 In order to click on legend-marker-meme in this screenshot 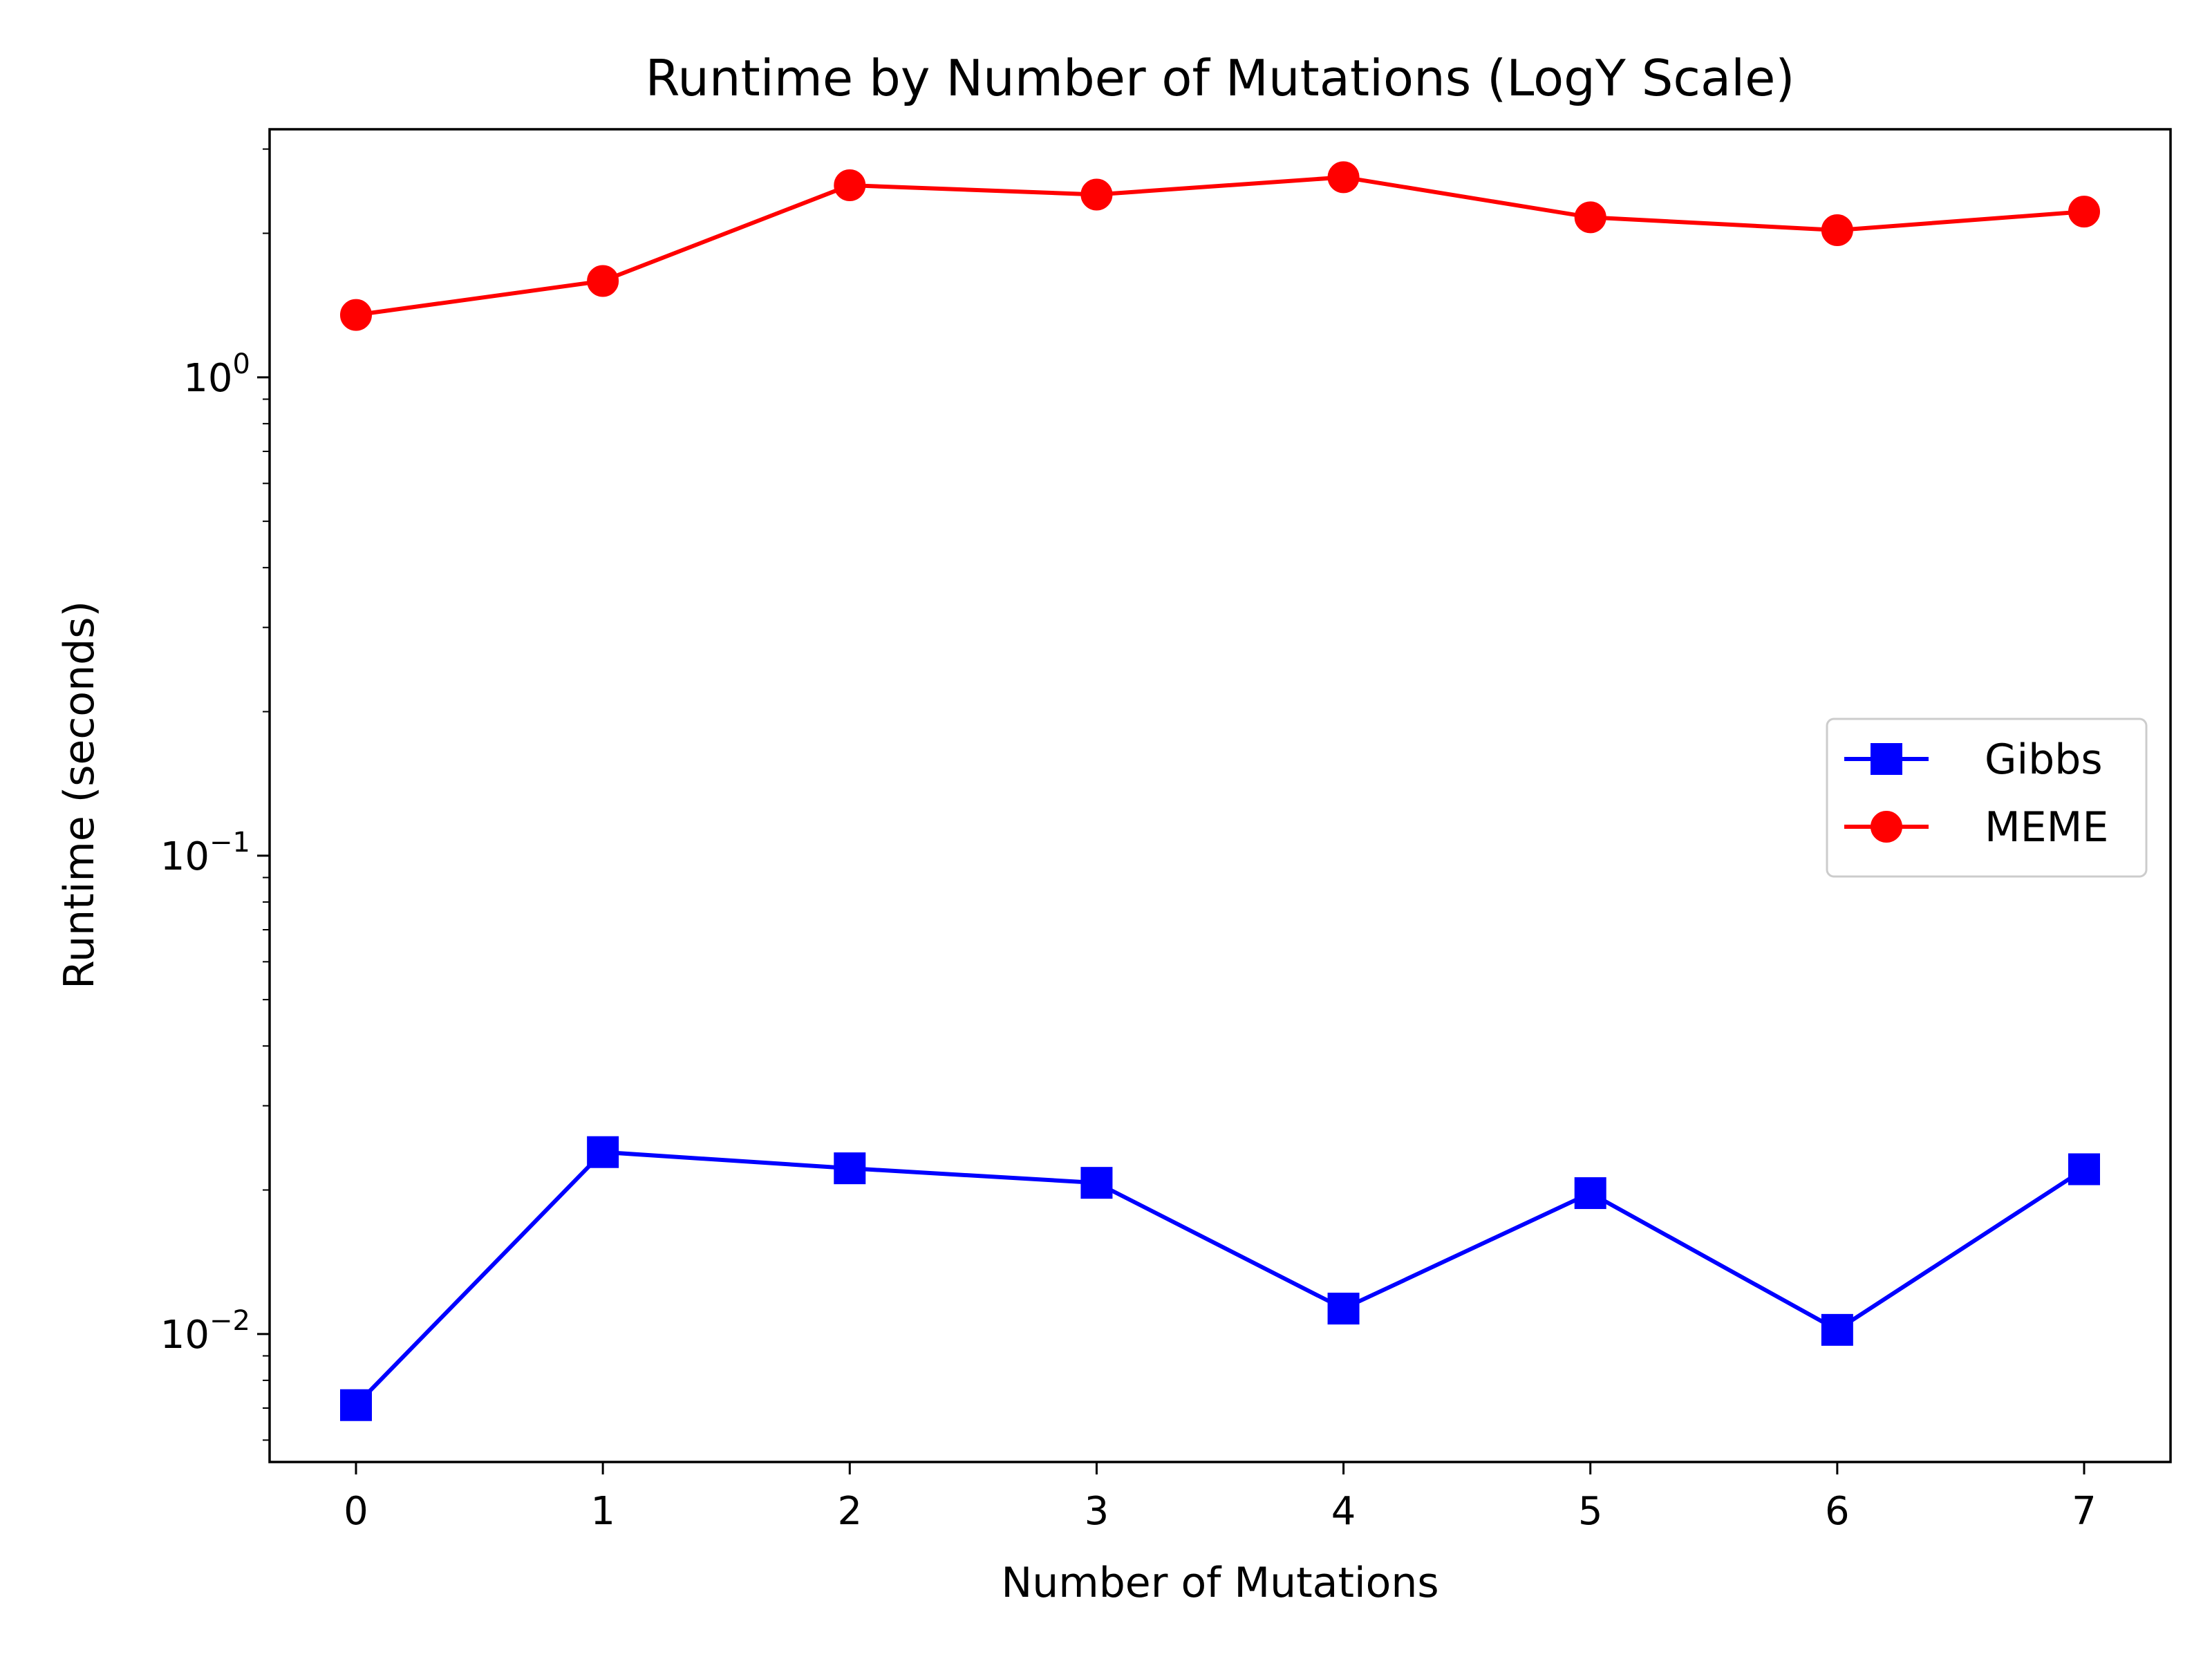, I will do `click(1886, 827)`.